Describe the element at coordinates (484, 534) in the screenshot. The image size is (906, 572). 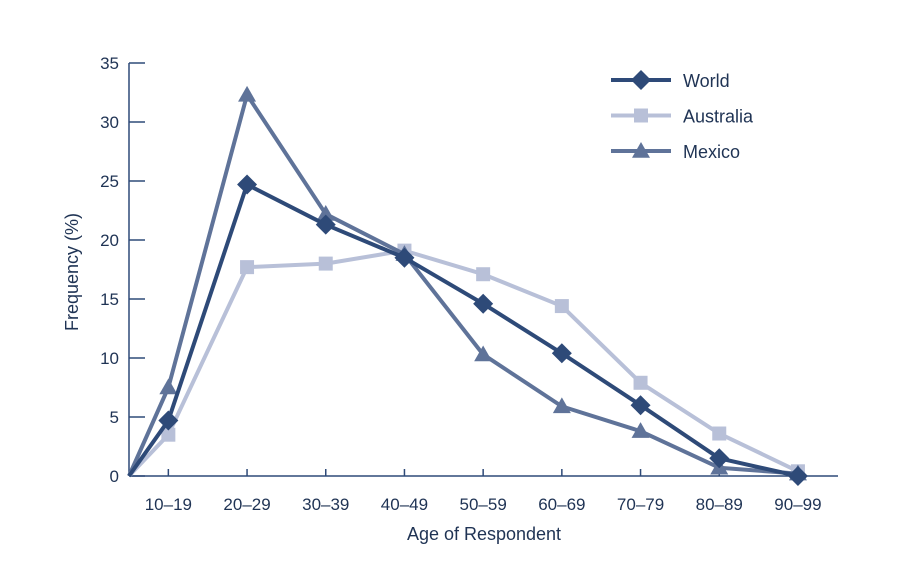
I see `x-axis-title: Age of Respondent` at that location.